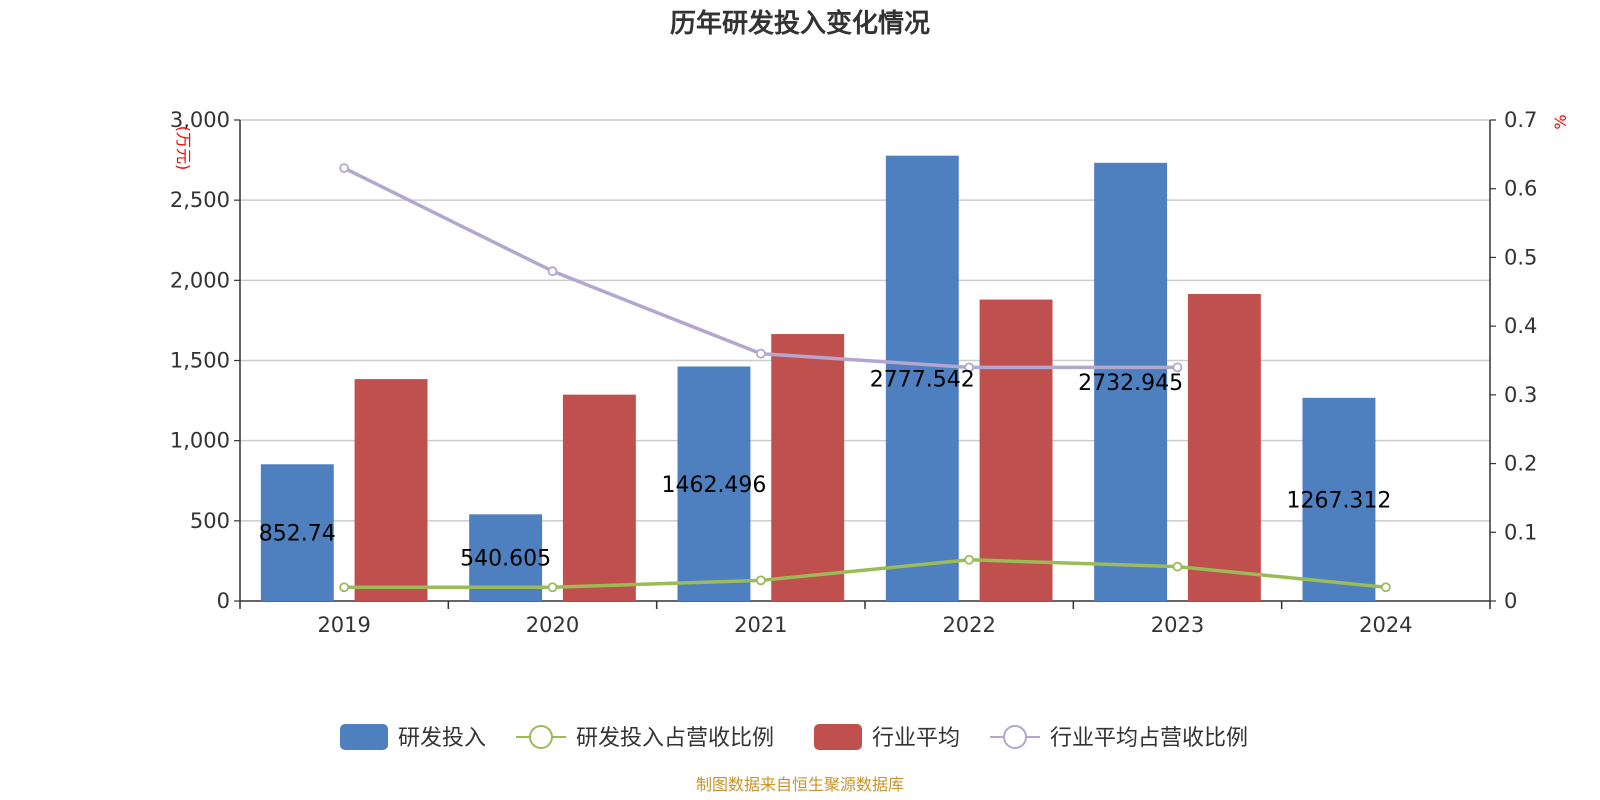  What do you see at coordinates (442, 738) in the screenshot?
I see `legend-label: 研发投入` at bounding box center [442, 738].